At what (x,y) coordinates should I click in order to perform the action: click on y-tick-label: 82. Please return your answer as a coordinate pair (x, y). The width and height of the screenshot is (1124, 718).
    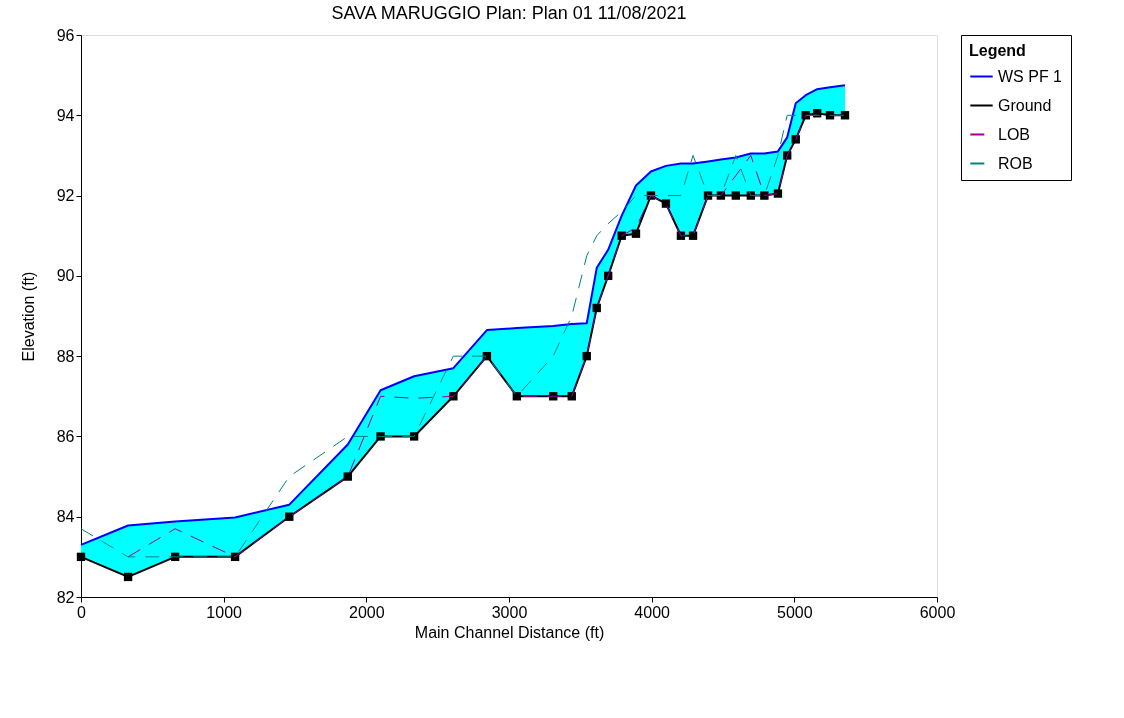
    Looking at the image, I should click on (65, 597).